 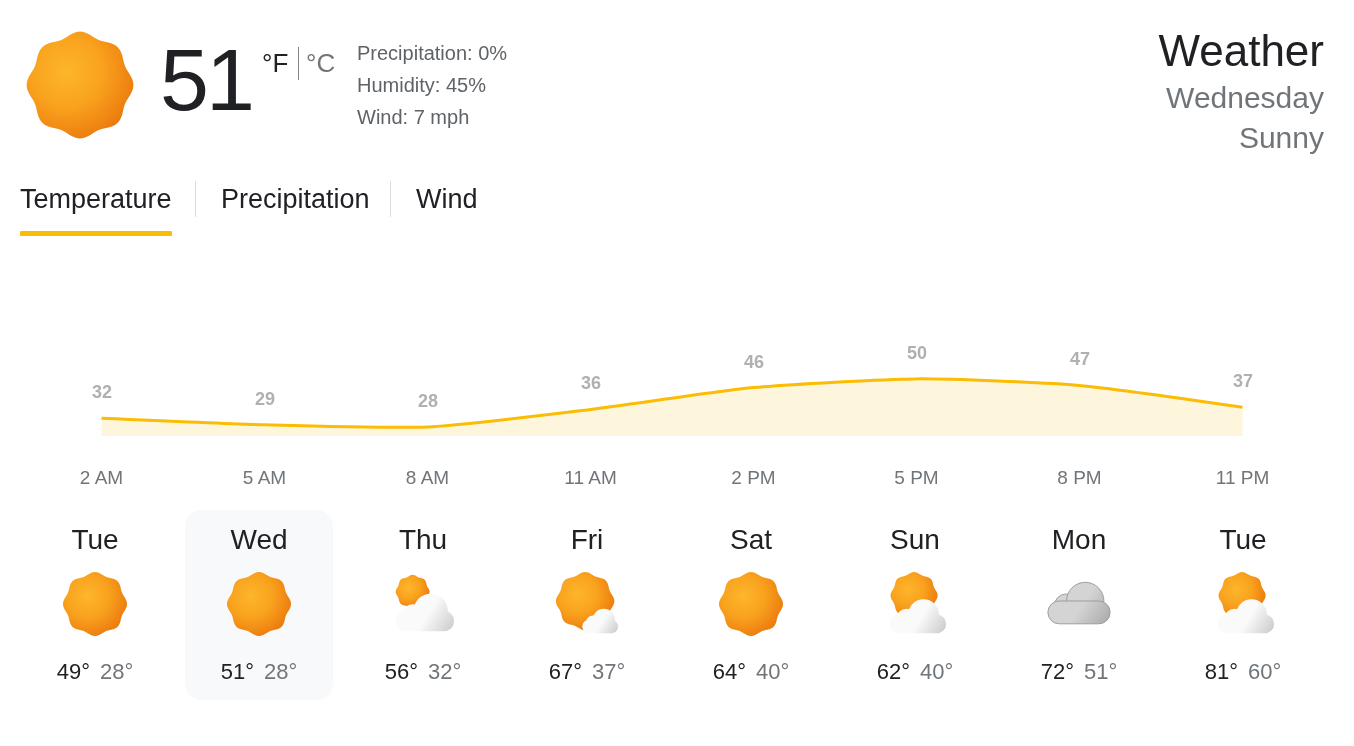 I want to click on data-label: 47, so click(x=1080, y=359).